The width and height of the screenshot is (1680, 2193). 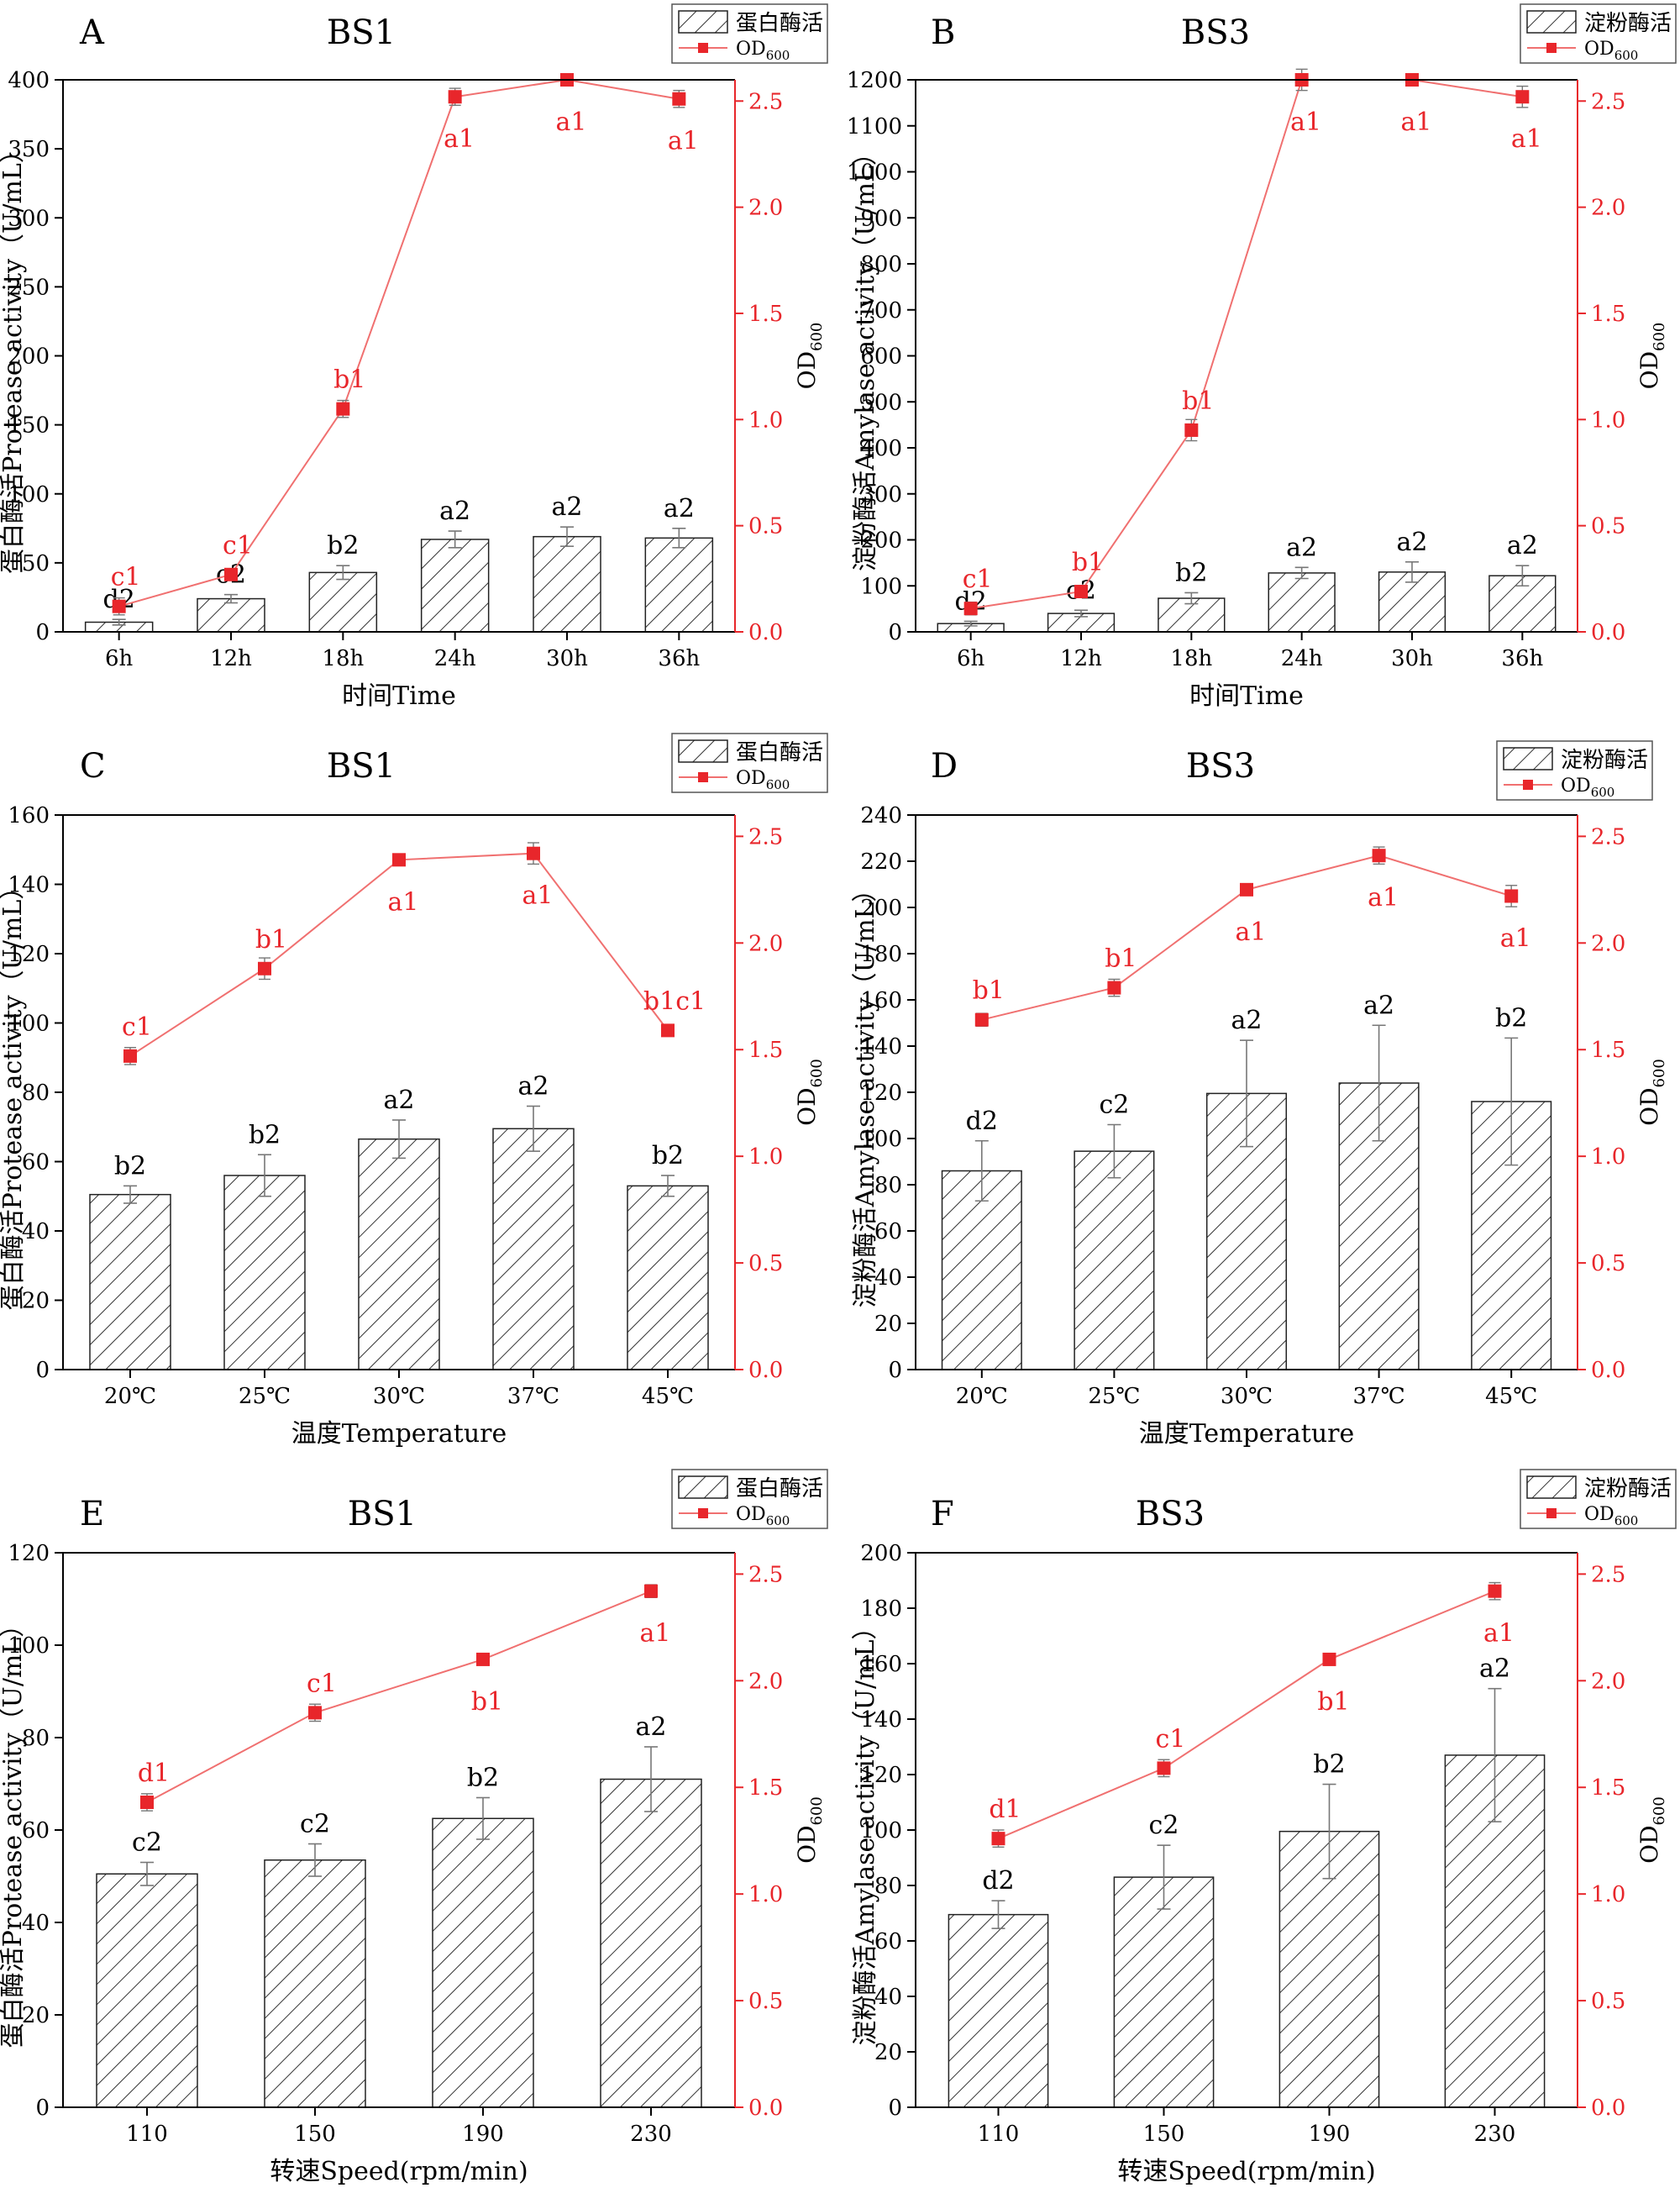 I want to click on x-tick-label: 12h, so click(x=1081, y=658).